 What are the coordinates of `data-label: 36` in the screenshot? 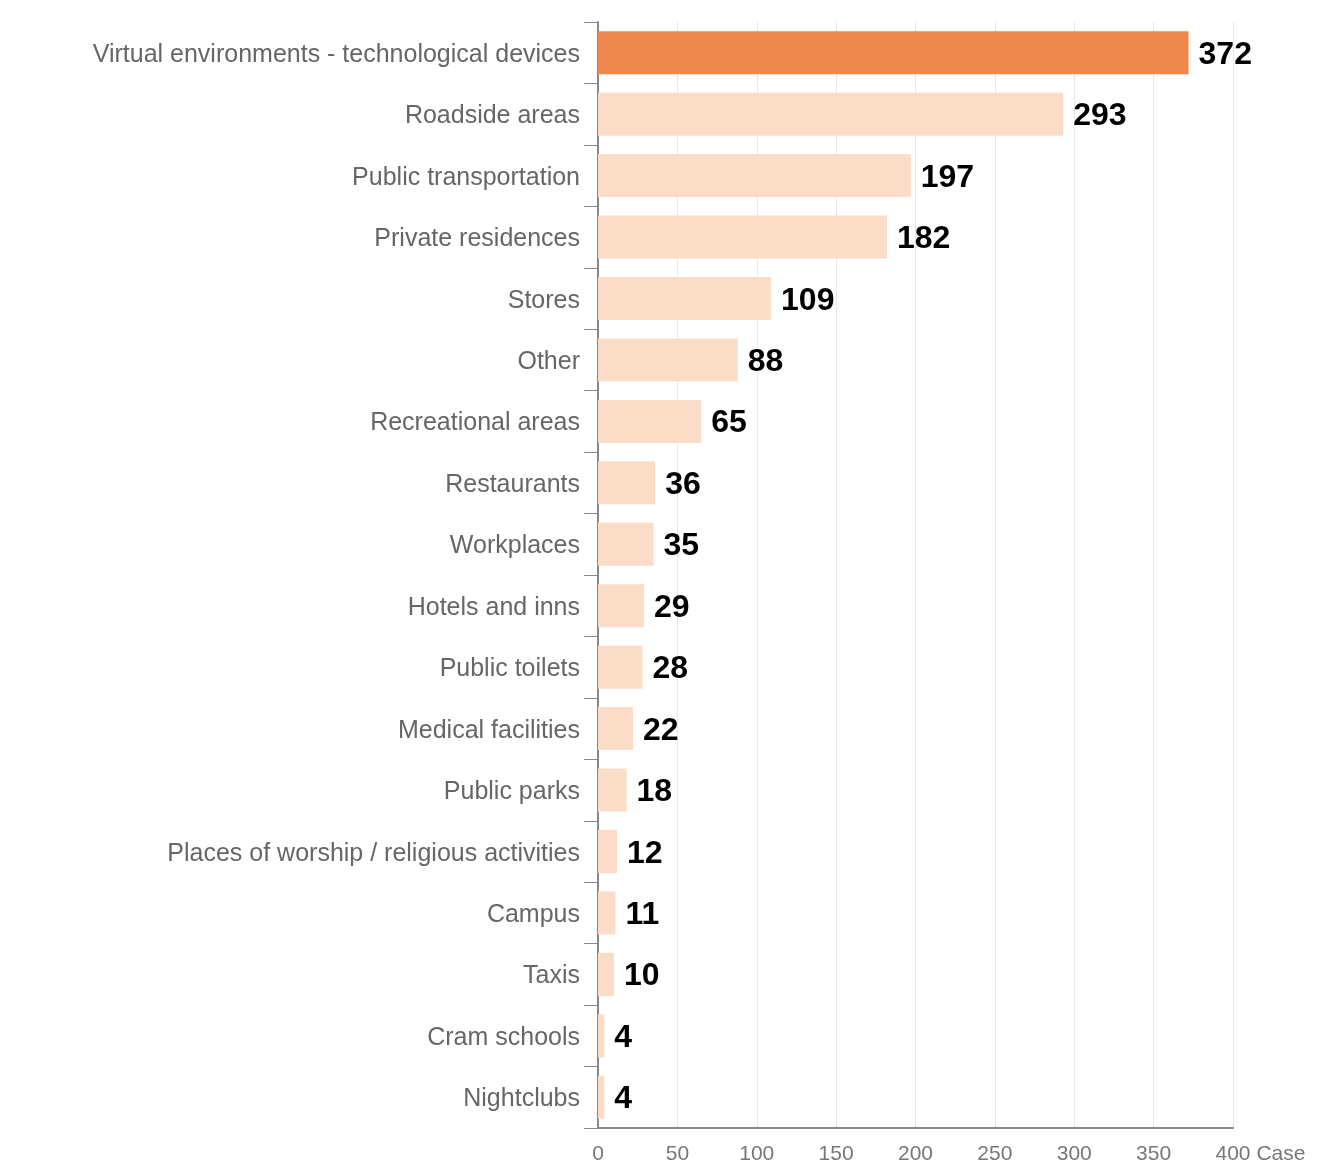 It's located at (683, 482).